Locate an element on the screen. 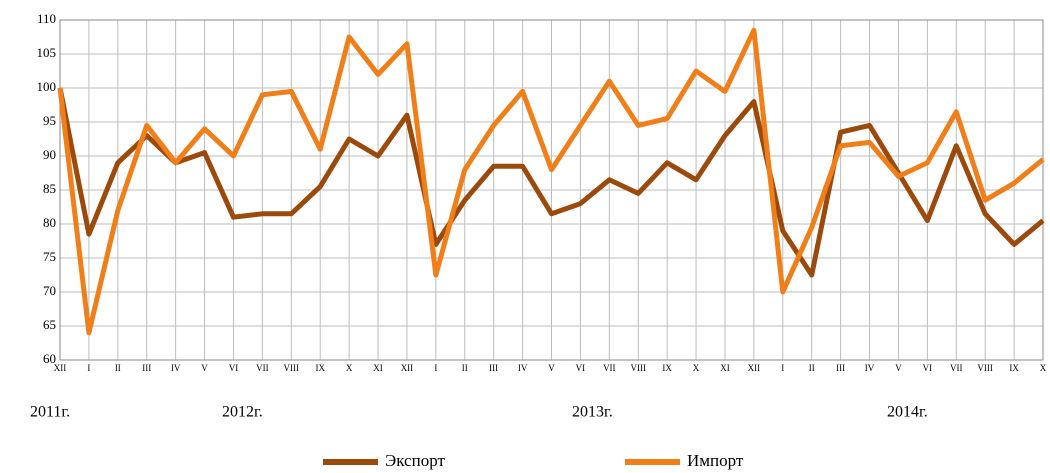 The width and height of the screenshot is (1050, 473). y-tick-label: 70 is located at coordinates (49, 290).